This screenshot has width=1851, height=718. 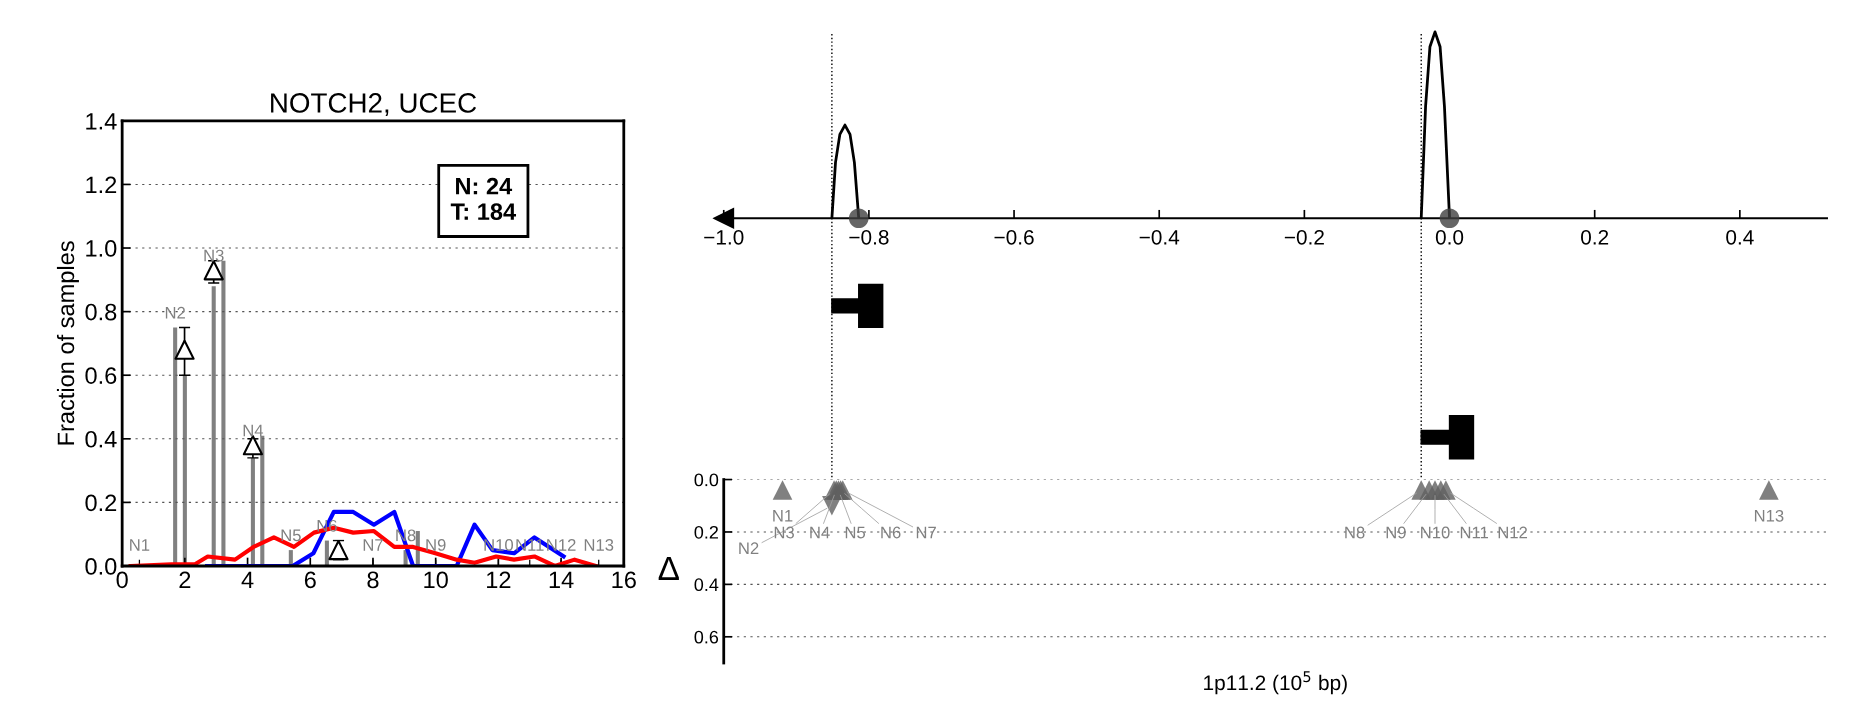 I want to click on x-tick-label: −0.8, so click(x=869, y=237).